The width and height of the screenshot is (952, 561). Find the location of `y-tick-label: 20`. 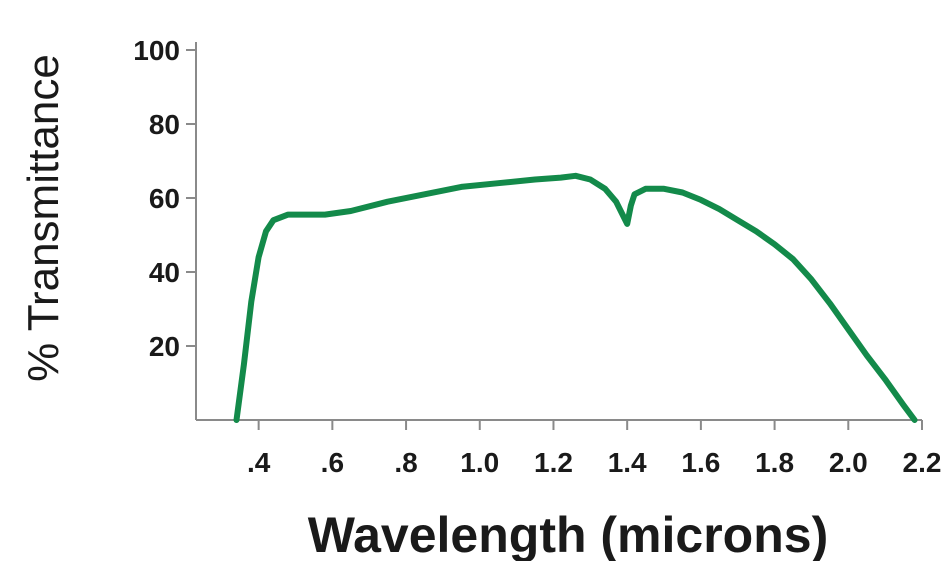

y-tick-label: 20 is located at coordinates (164, 346).